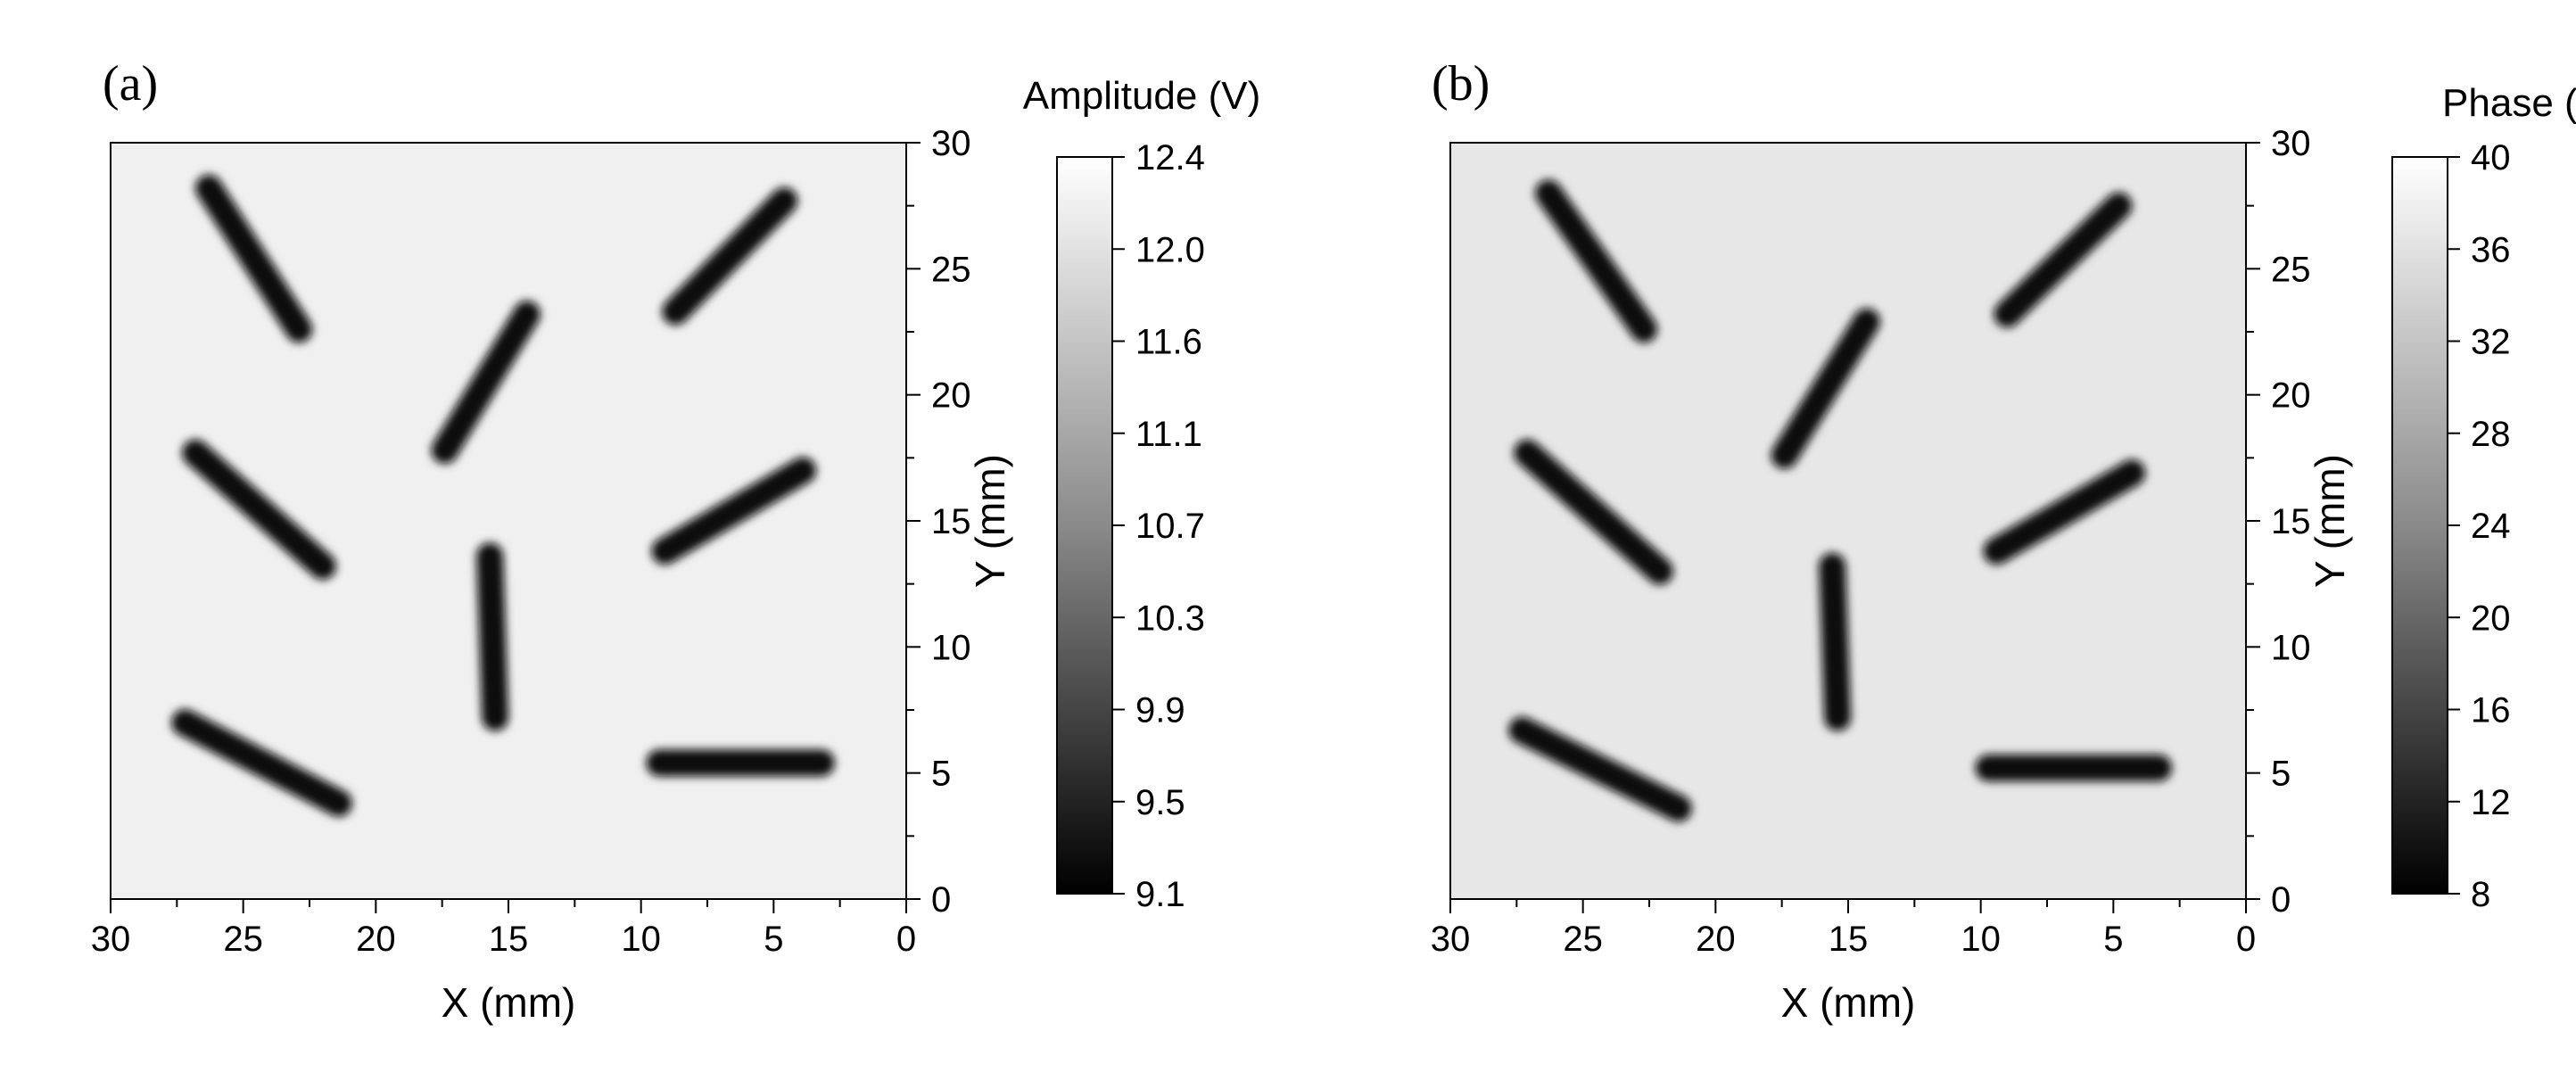 Image resolution: width=2576 pixels, height=1081 pixels. Describe the element at coordinates (1142, 96) in the screenshot. I see `colorbar-title: Amplitude (V)` at that location.